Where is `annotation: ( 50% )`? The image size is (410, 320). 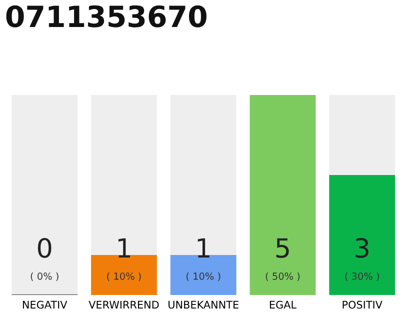 annotation: ( 50% ) is located at coordinates (283, 277).